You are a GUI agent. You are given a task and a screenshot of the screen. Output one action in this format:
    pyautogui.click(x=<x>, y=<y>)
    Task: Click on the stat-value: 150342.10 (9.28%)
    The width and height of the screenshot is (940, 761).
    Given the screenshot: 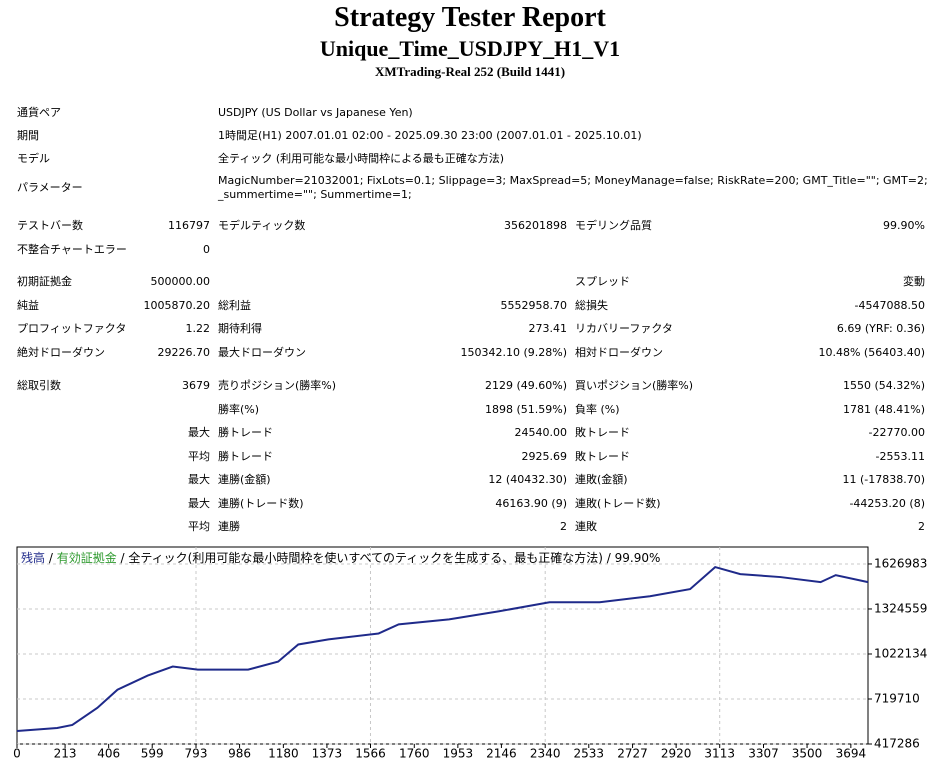 What is the action you would take?
    pyautogui.click(x=513, y=352)
    